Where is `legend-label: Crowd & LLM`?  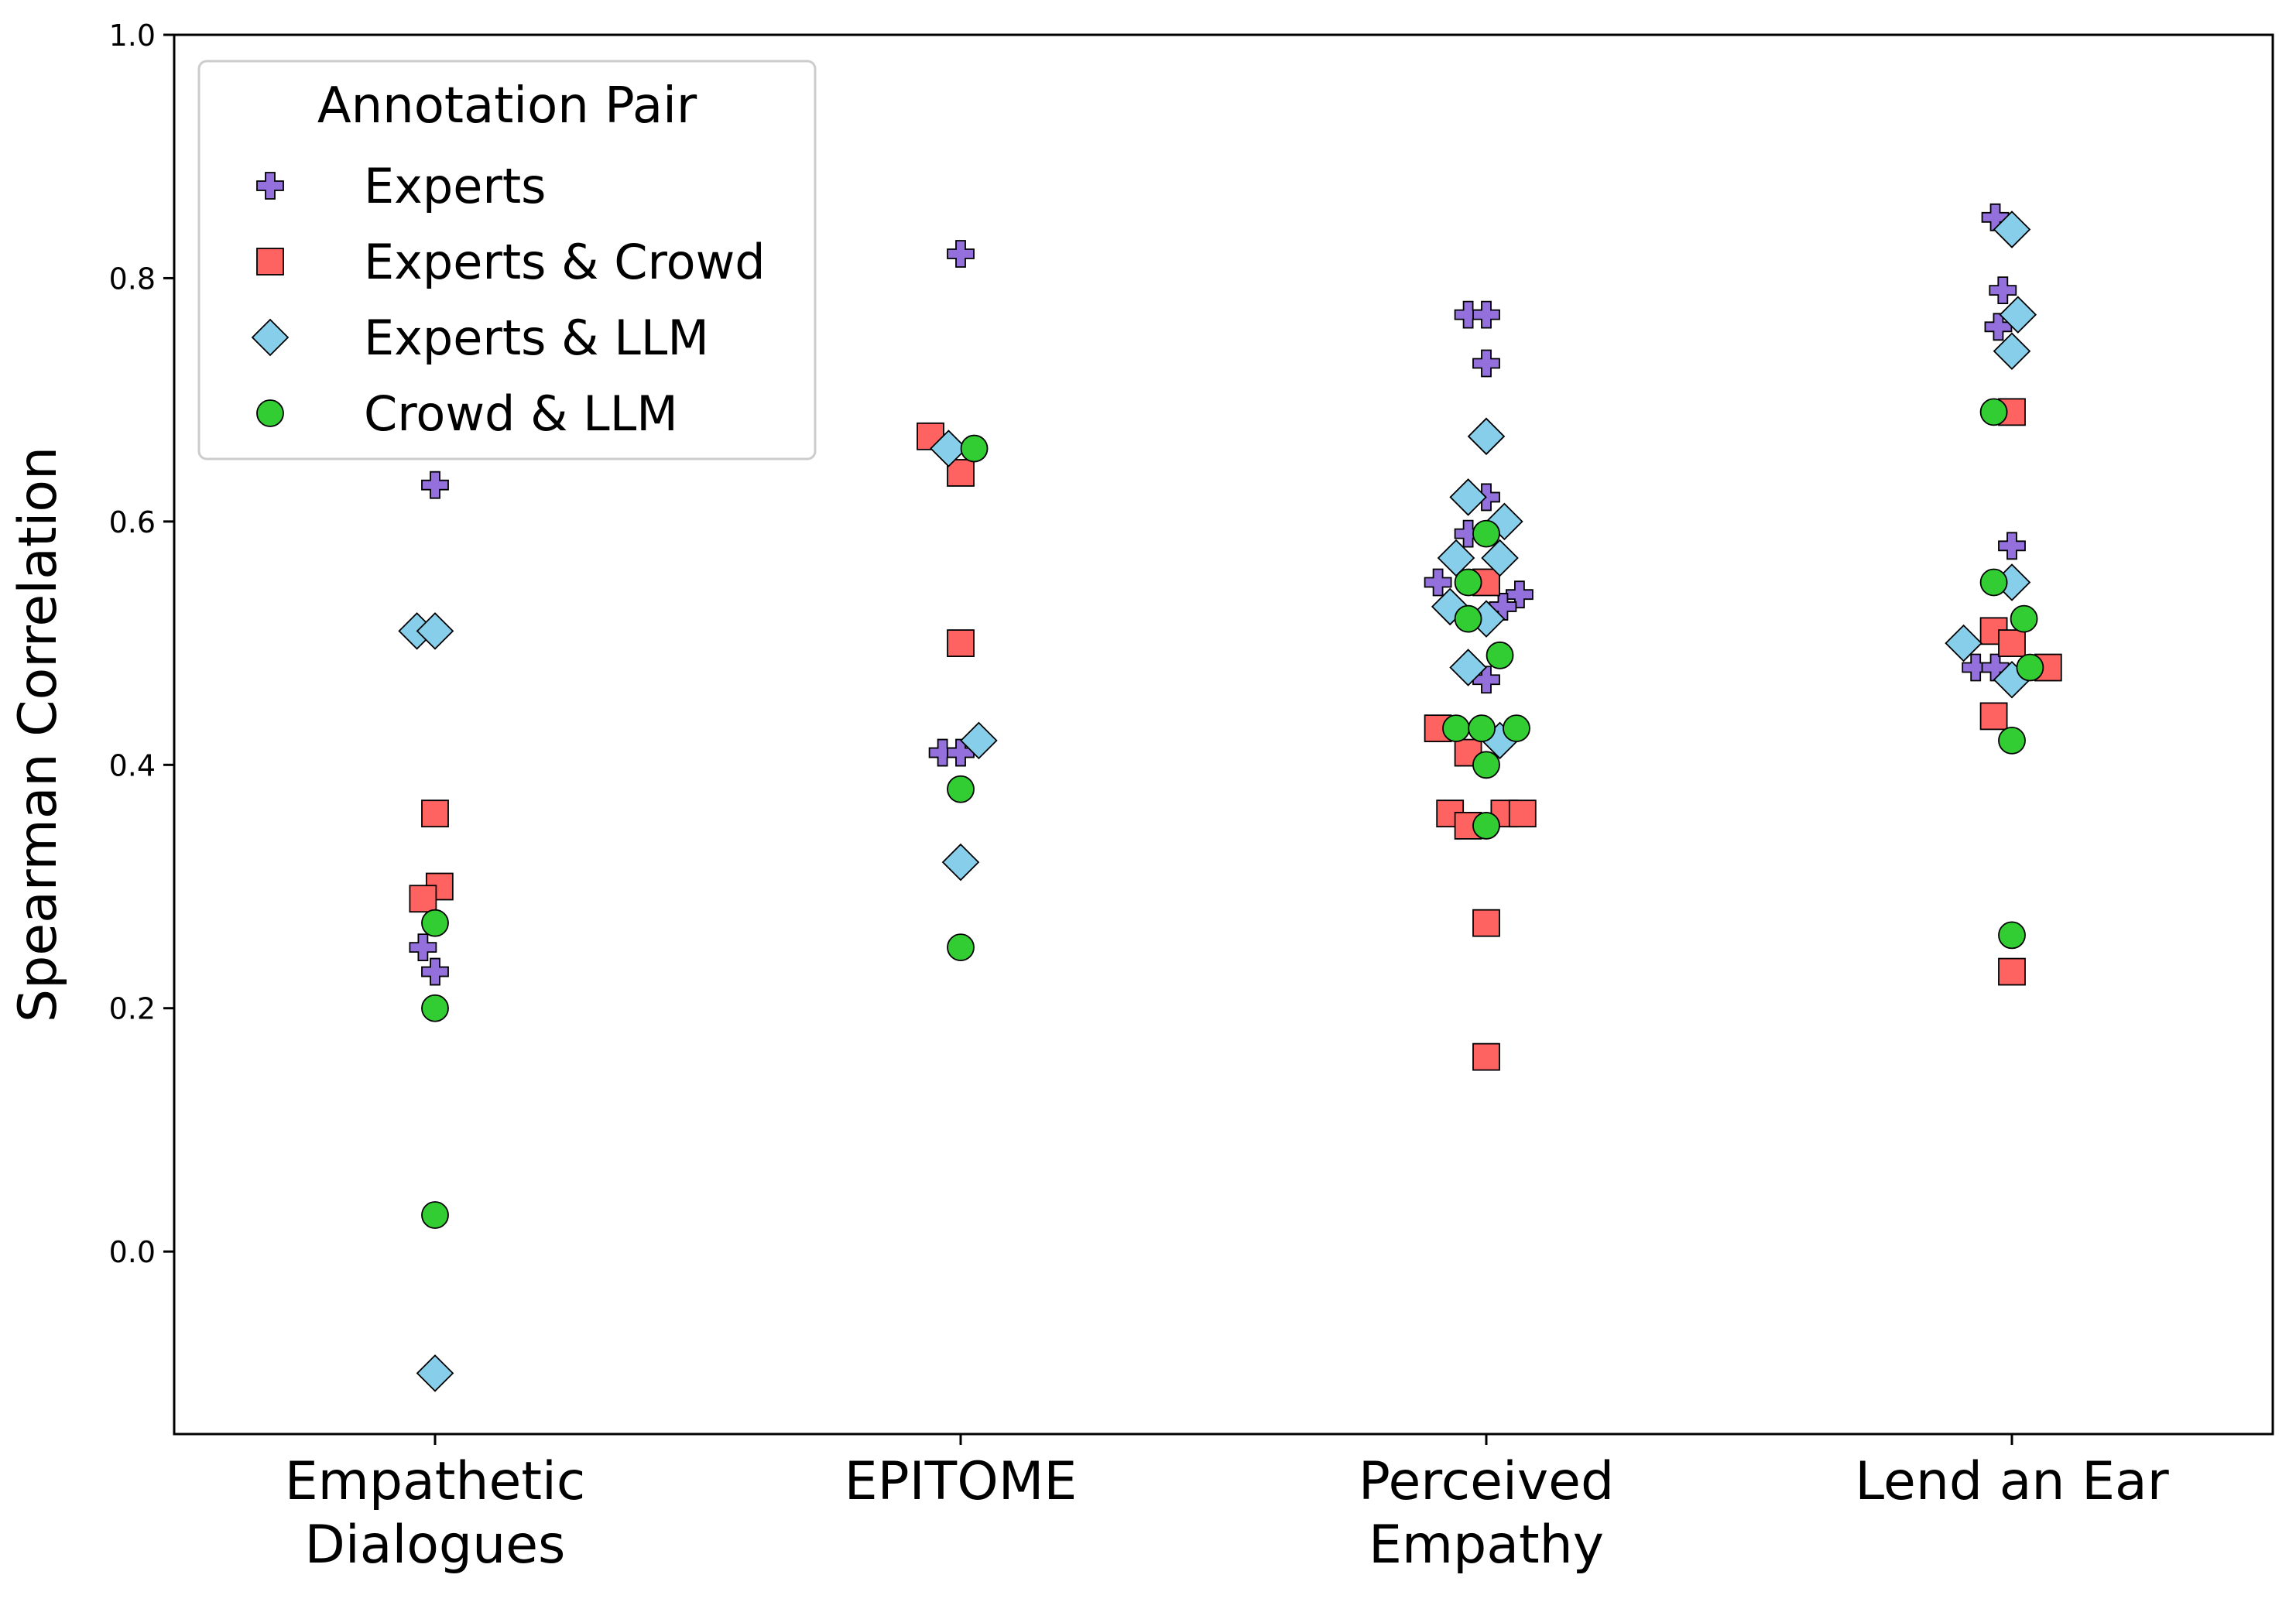 legend-label: Crowd & LLM is located at coordinates (521, 413).